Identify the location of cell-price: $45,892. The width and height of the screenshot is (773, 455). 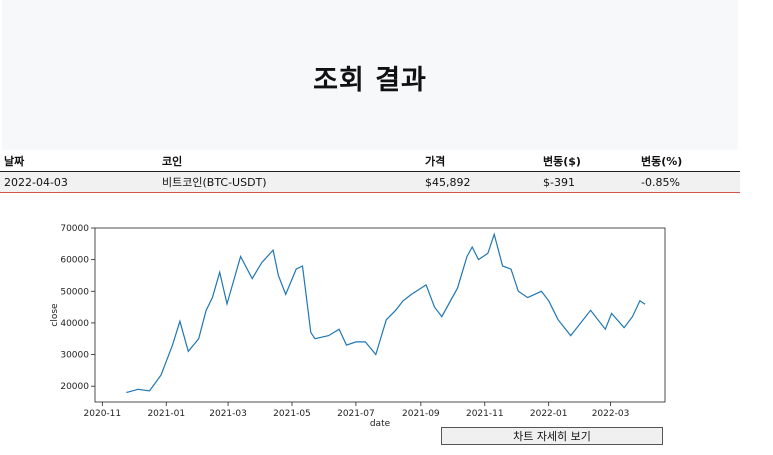
(480, 182).